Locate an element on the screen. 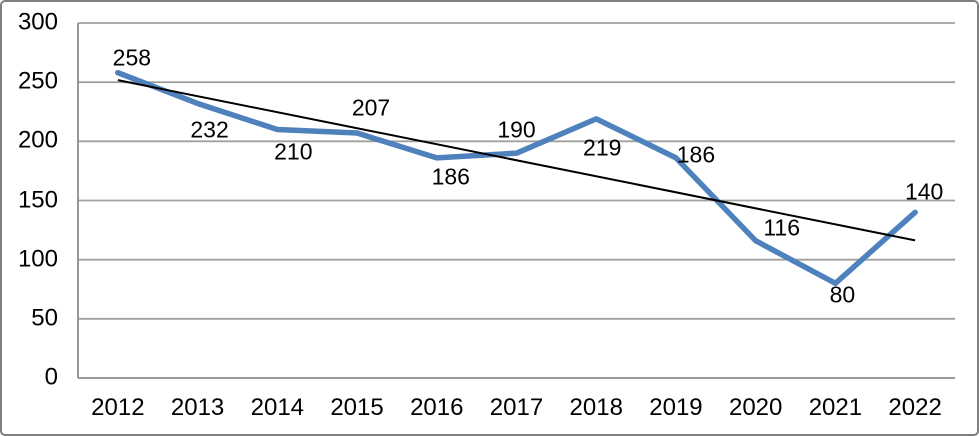 The image size is (979, 436). y-axis-tick-label: 200 is located at coordinates (37, 140).